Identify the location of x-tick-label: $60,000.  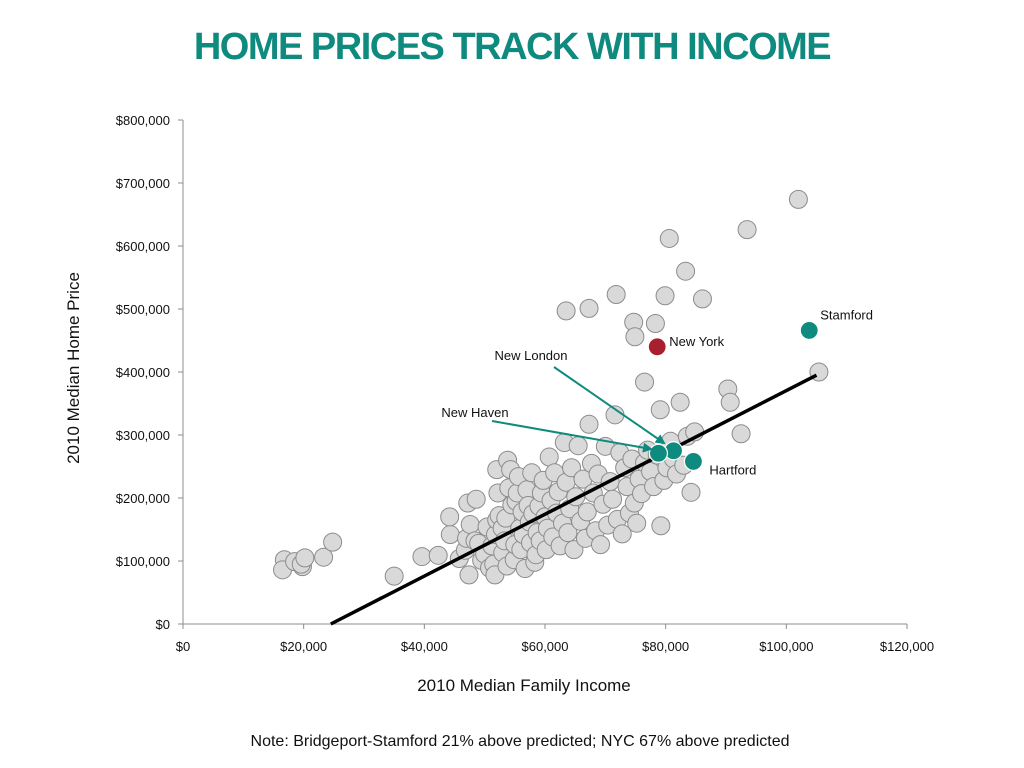
(545, 646).